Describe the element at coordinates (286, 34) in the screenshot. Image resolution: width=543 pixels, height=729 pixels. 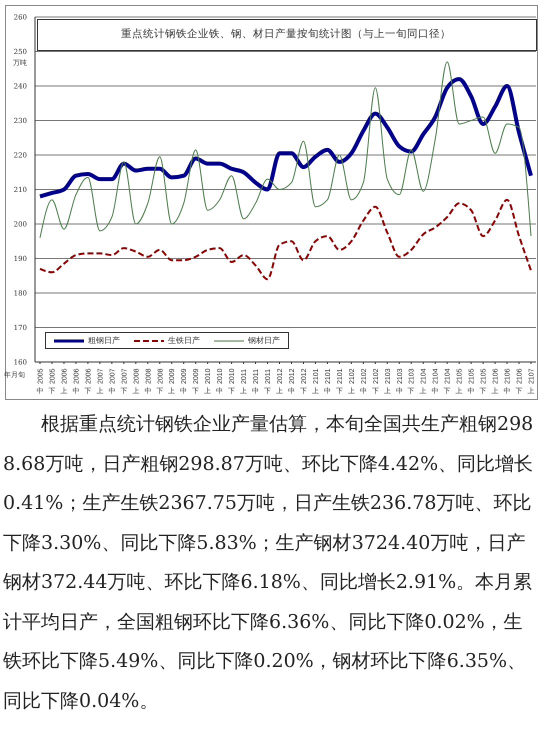
I see `text: 重点统计钢铁企业铁、钢、材日产量按旬统计图（与上一旬同口径）` at that location.